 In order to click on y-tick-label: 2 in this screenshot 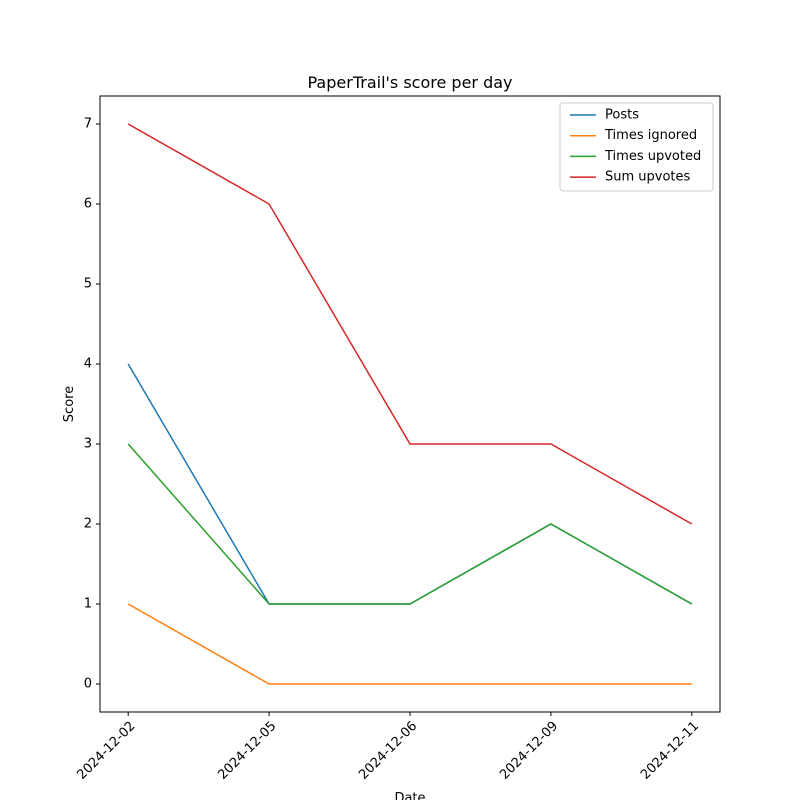, I will do `click(88, 524)`.